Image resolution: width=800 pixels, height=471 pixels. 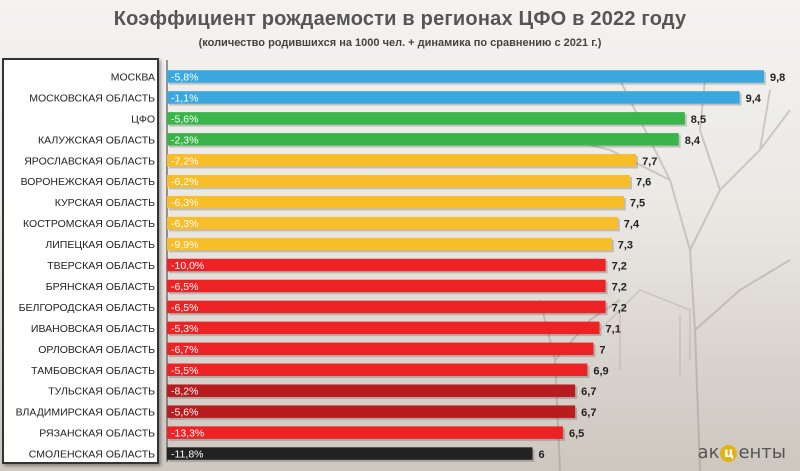 I want to click on brand-logo: ак ц енты, so click(x=742, y=452).